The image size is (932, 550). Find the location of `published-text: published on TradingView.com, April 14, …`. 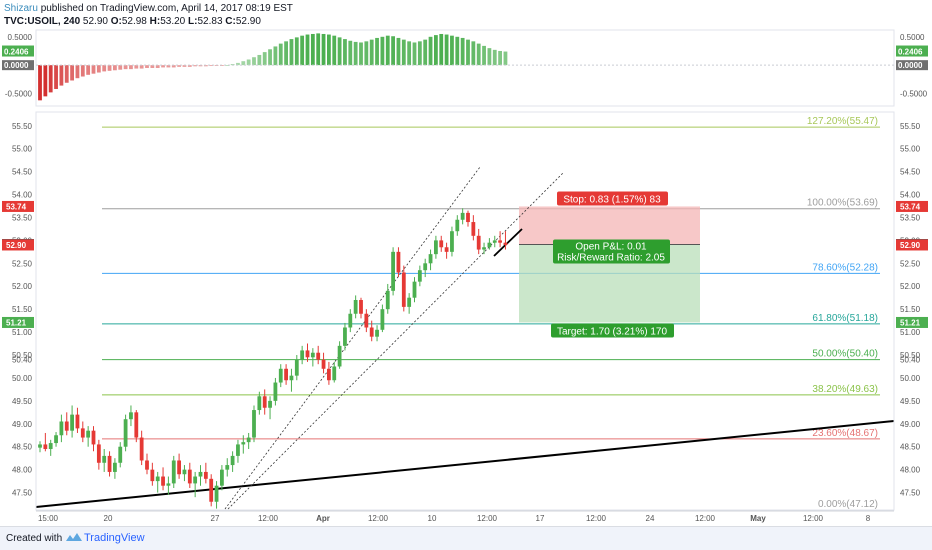

published-text: published on TradingView.com, April 14, … is located at coordinates (166, 8).